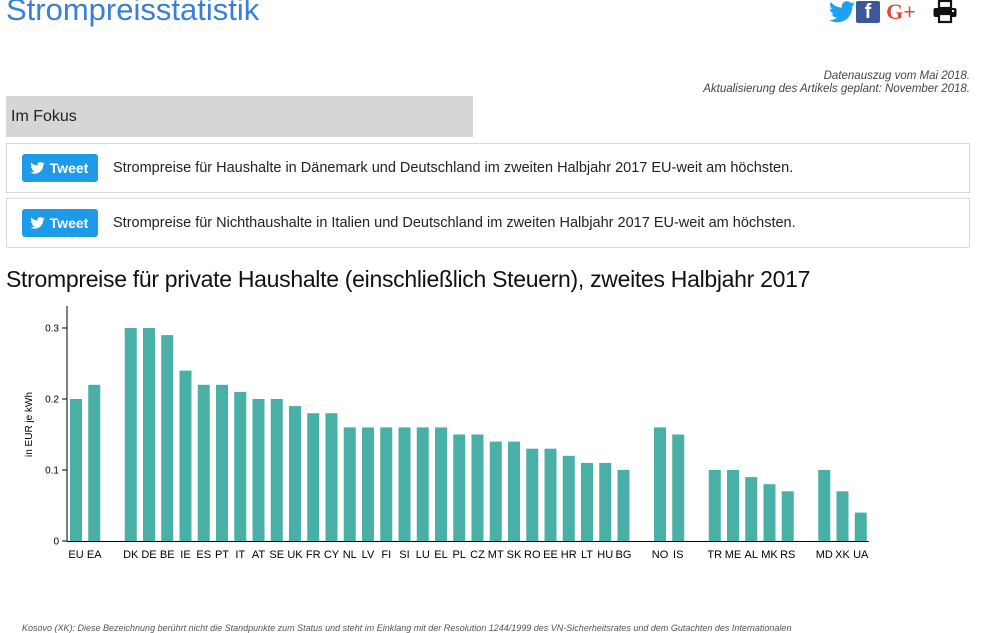 The width and height of the screenshot is (985, 633). Describe the element at coordinates (441, 484) in the screenshot. I see `bar-el` at that location.